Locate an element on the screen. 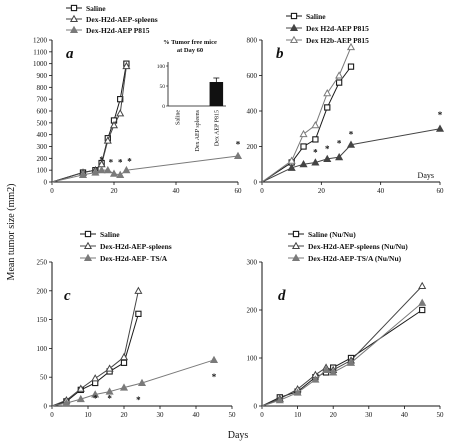 This screenshot has width=458, height=445. x-axis-label: Days is located at coordinates (426, 175).